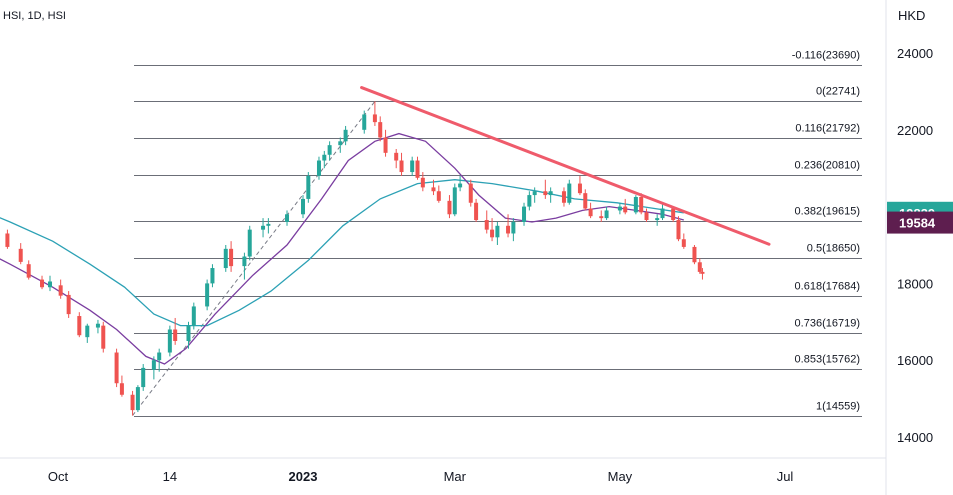  What do you see at coordinates (920, 222) in the screenshot?
I see `price-badge` at bounding box center [920, 222].